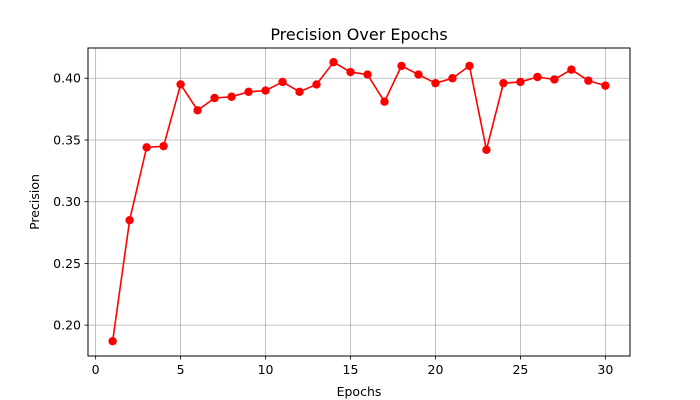 The image size is (700, 400). What do you see at coordinates (351, 369) in the screenshot?
I see `x-tick-label: 15` at bounding box center [351, 369].